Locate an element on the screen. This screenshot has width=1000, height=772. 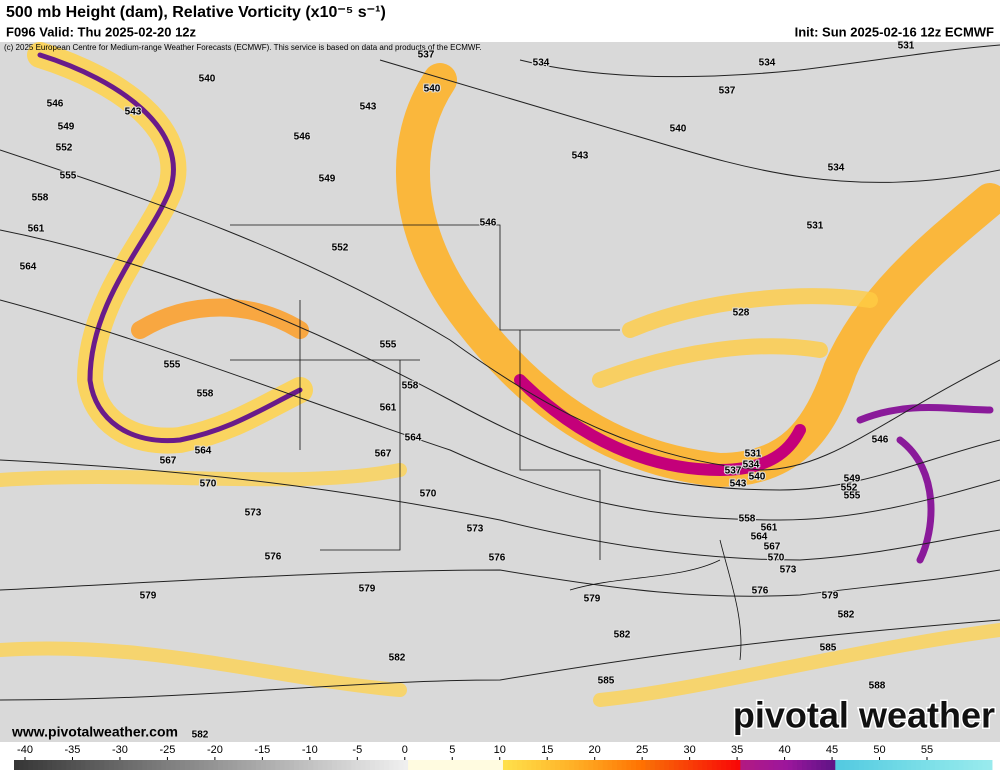
colorbar-tick-label: -10 is located at coordinates (310, 750).